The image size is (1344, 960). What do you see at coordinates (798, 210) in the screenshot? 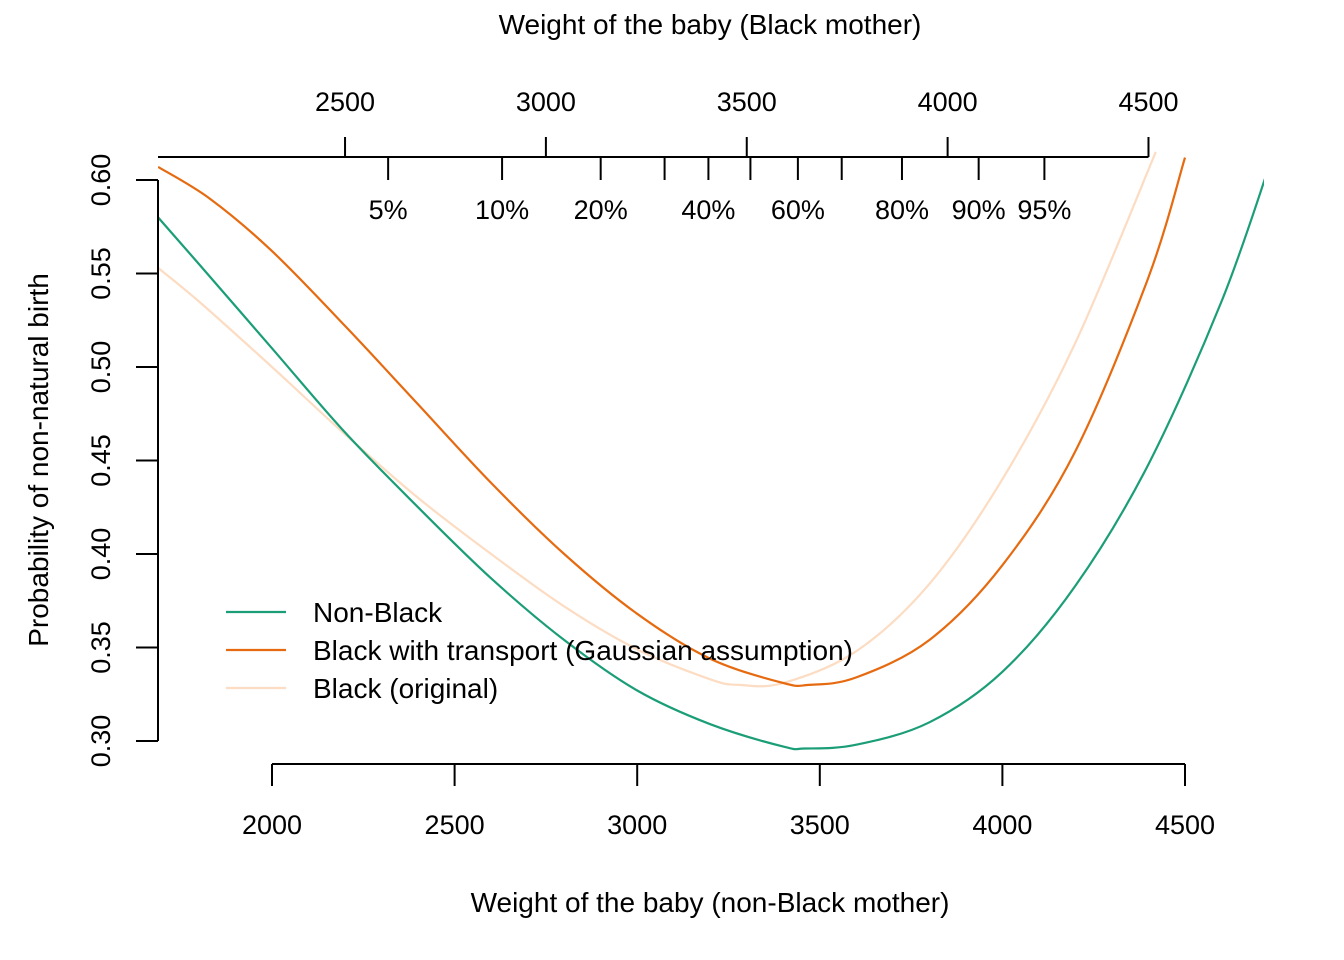
I see `percentile-tick-label-6: 60%` at bounding box center [798, 210].